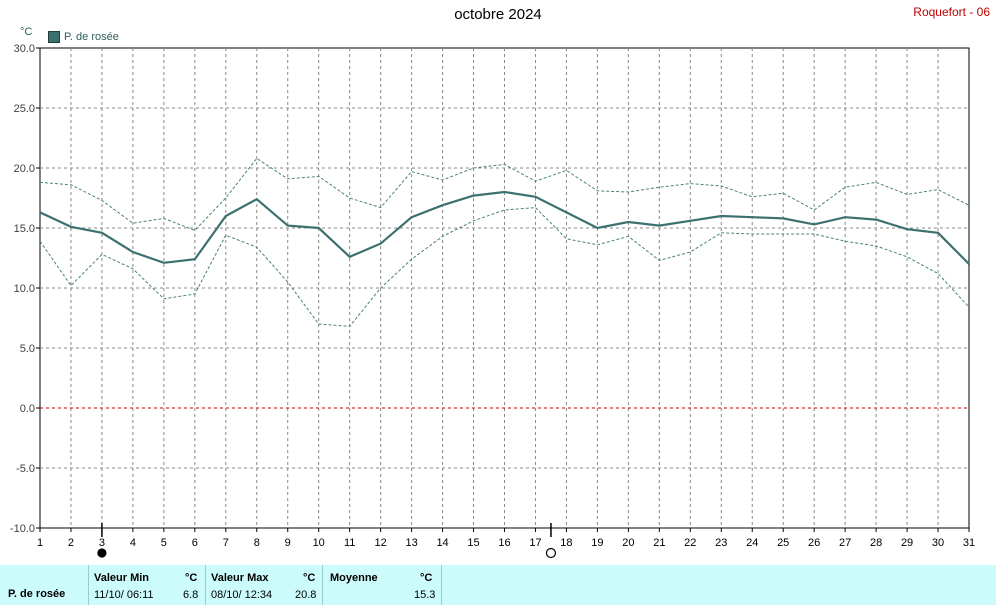 The image size is (996, 605). Describe the element at coordinates (951, 12) in the screenshot. I see `station-name: Roquefort - 06` at that location.